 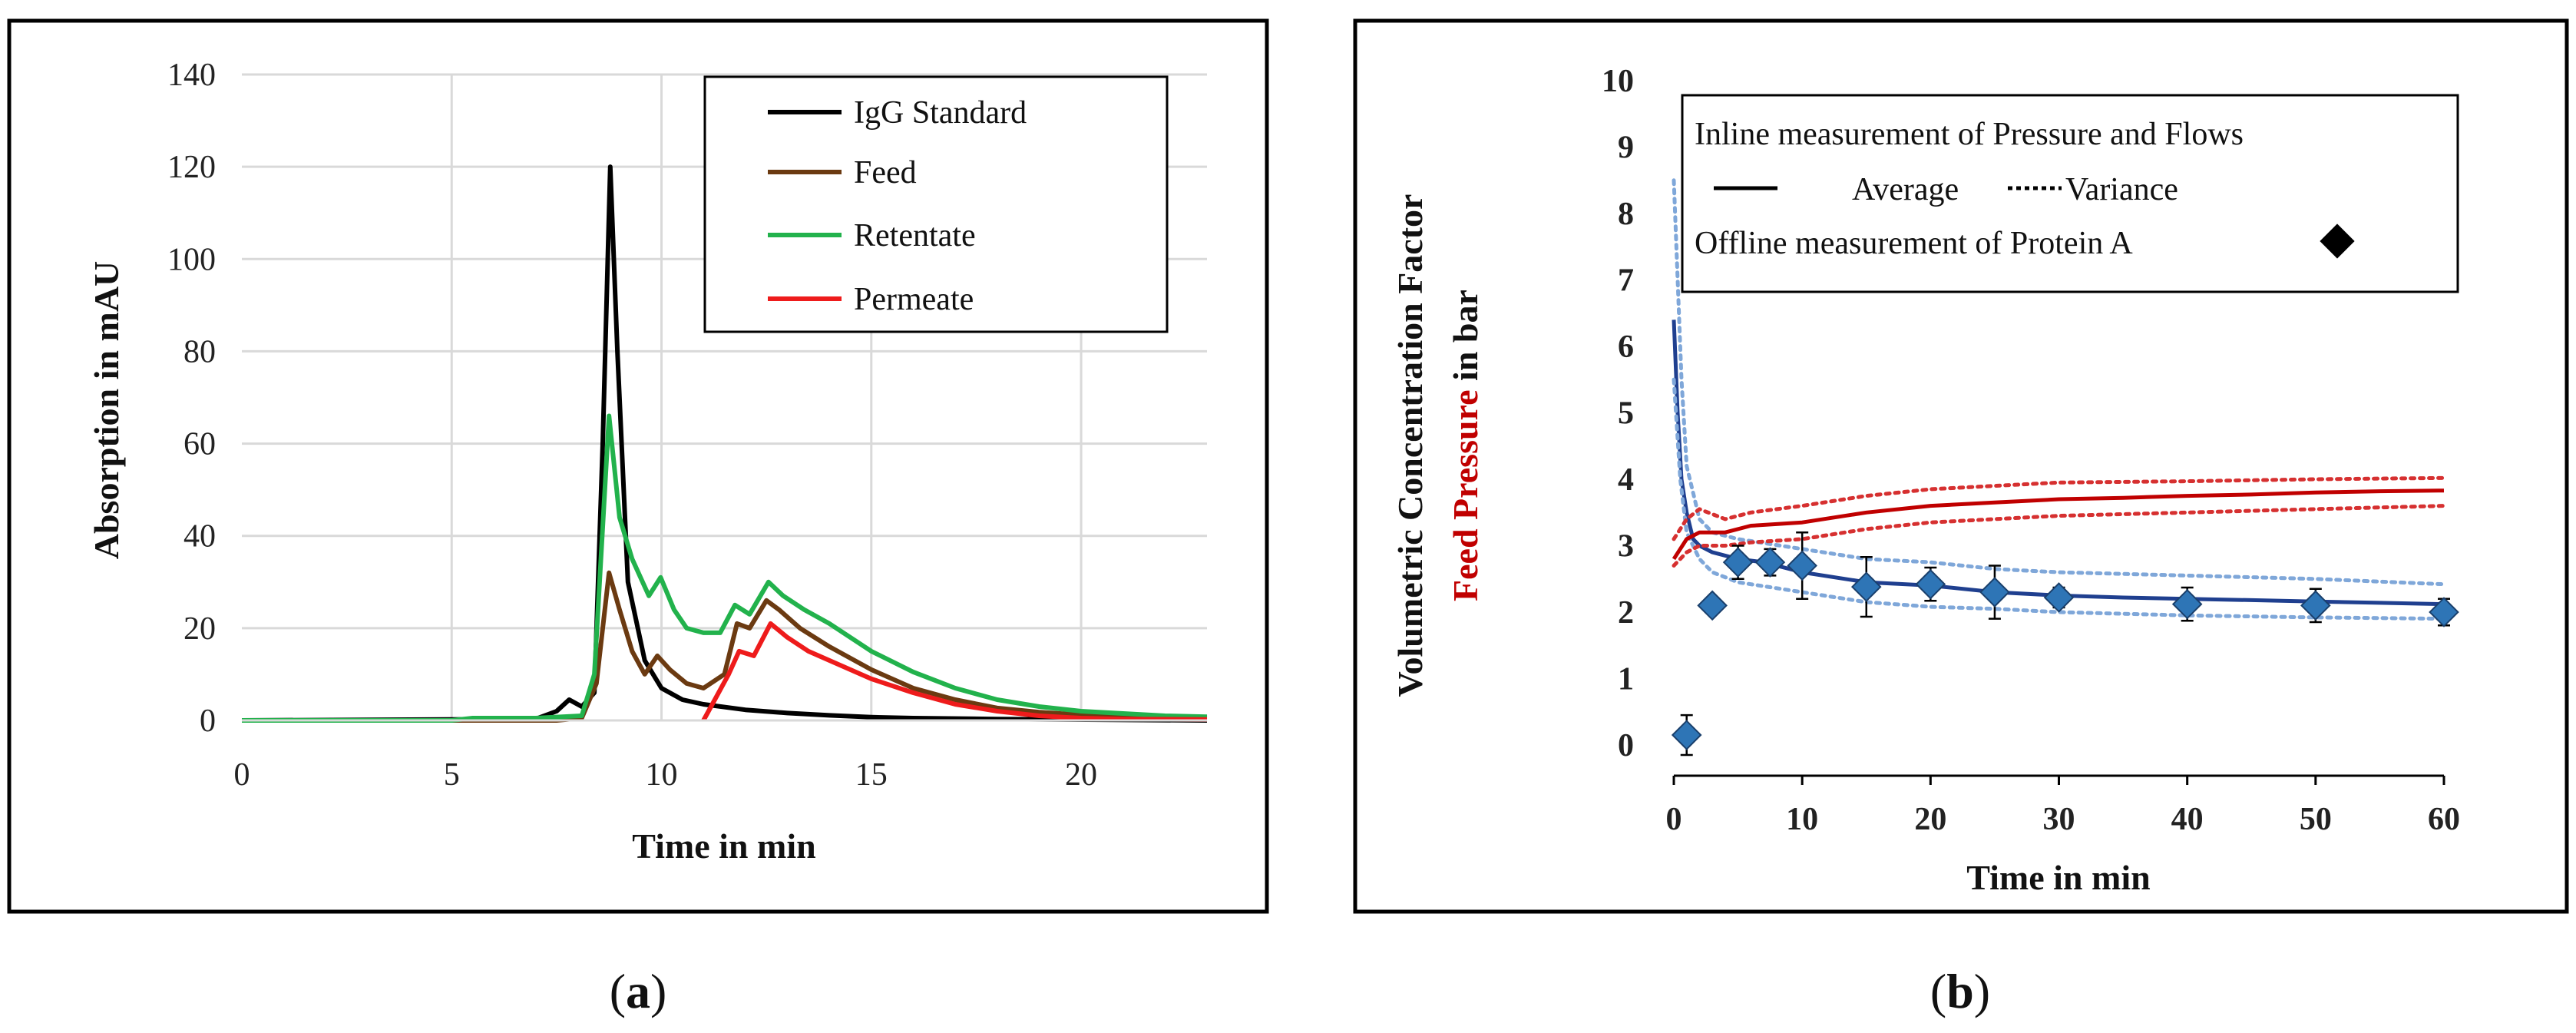 I want to click on a-x-tick-label: 15, so click(x=871, y=775).